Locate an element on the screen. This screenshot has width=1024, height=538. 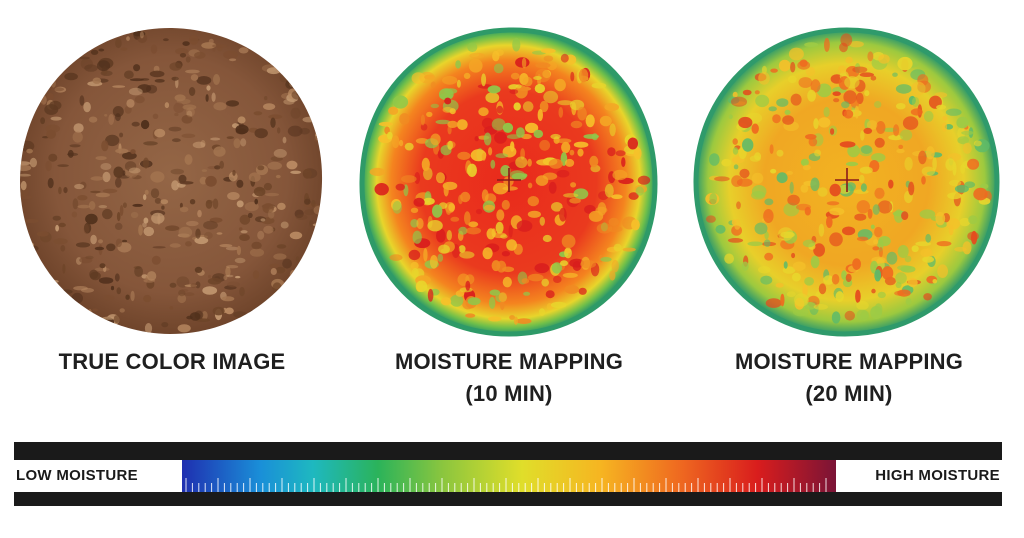
high-moisture-label: HIGH MOISTURE is located at coordinates (937, 475).